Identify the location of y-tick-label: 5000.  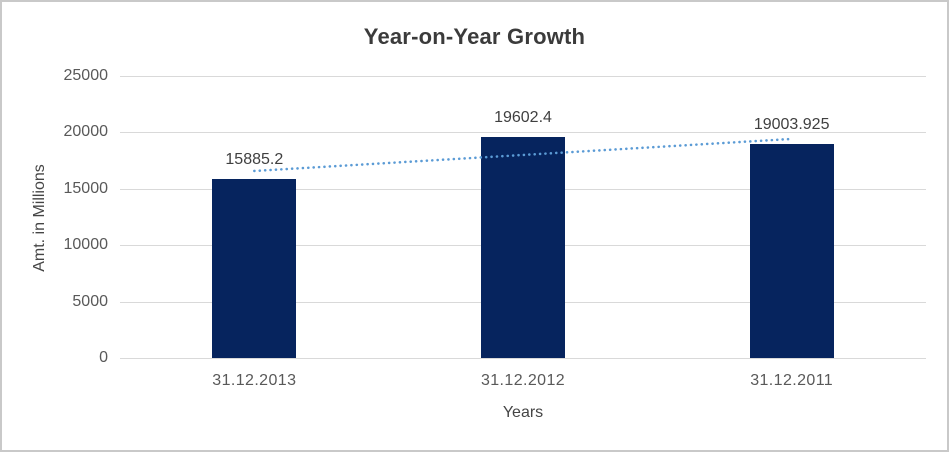
(90, 301).